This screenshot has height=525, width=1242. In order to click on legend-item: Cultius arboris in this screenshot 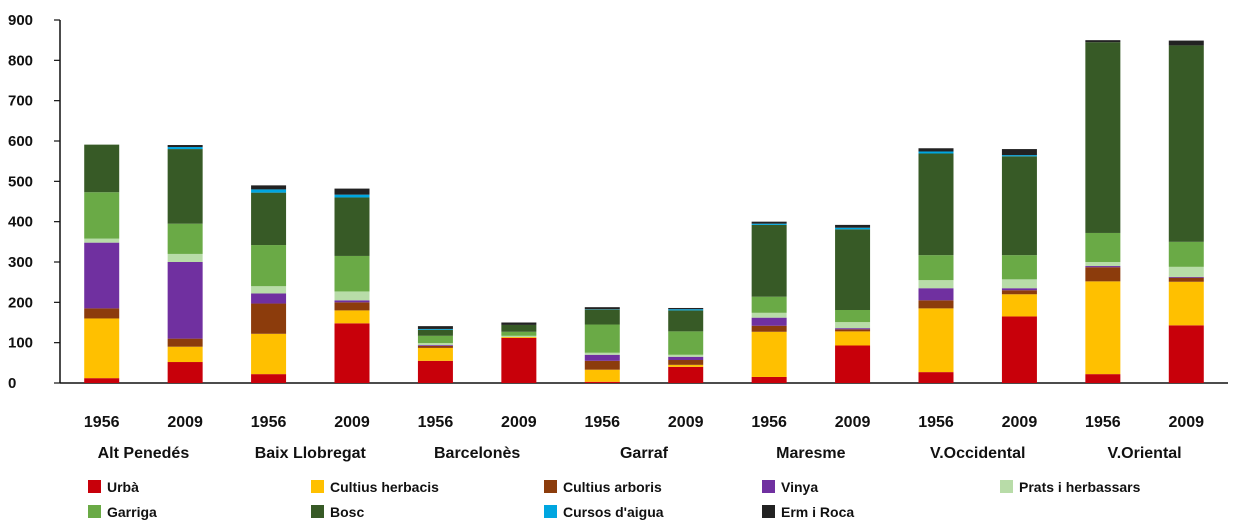, I will do `click(603, 487)`.